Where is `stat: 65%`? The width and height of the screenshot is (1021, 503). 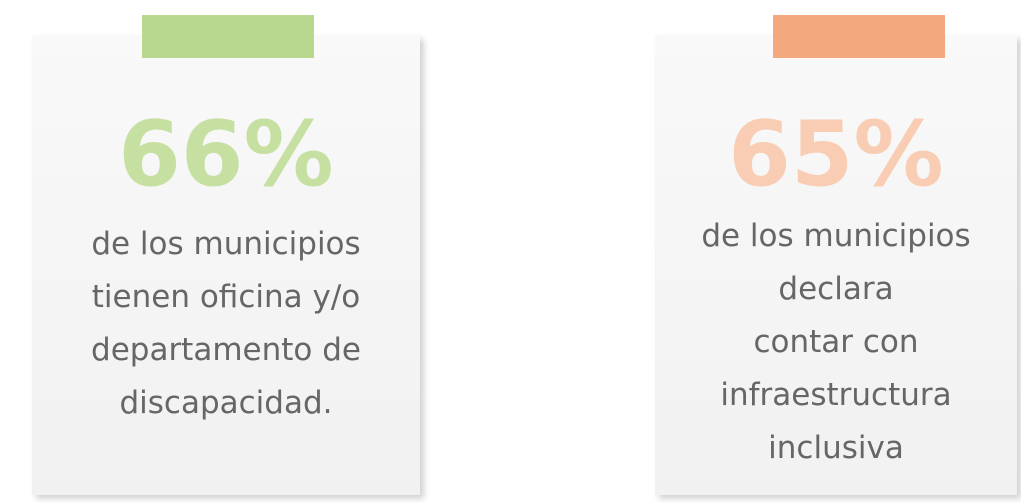
stat: 65% is located at coordinates (836, 154).